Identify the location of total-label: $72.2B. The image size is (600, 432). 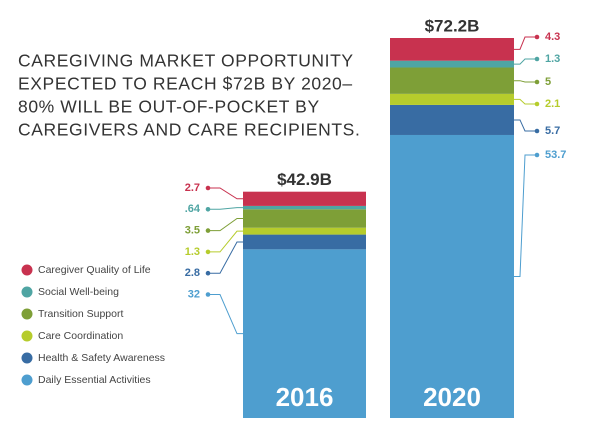
(452, 25).